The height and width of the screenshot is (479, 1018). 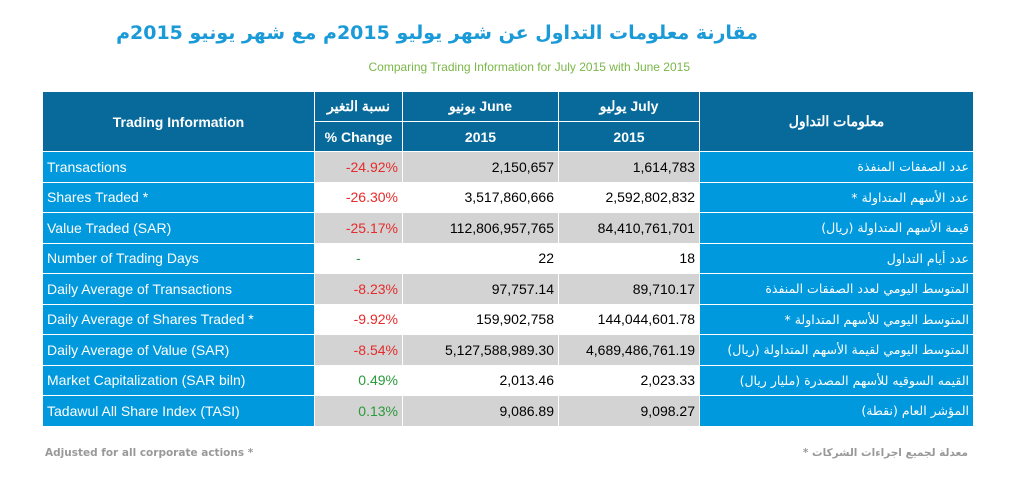 I want to click on row-change: 0.13%, so click(x=358, y=411).